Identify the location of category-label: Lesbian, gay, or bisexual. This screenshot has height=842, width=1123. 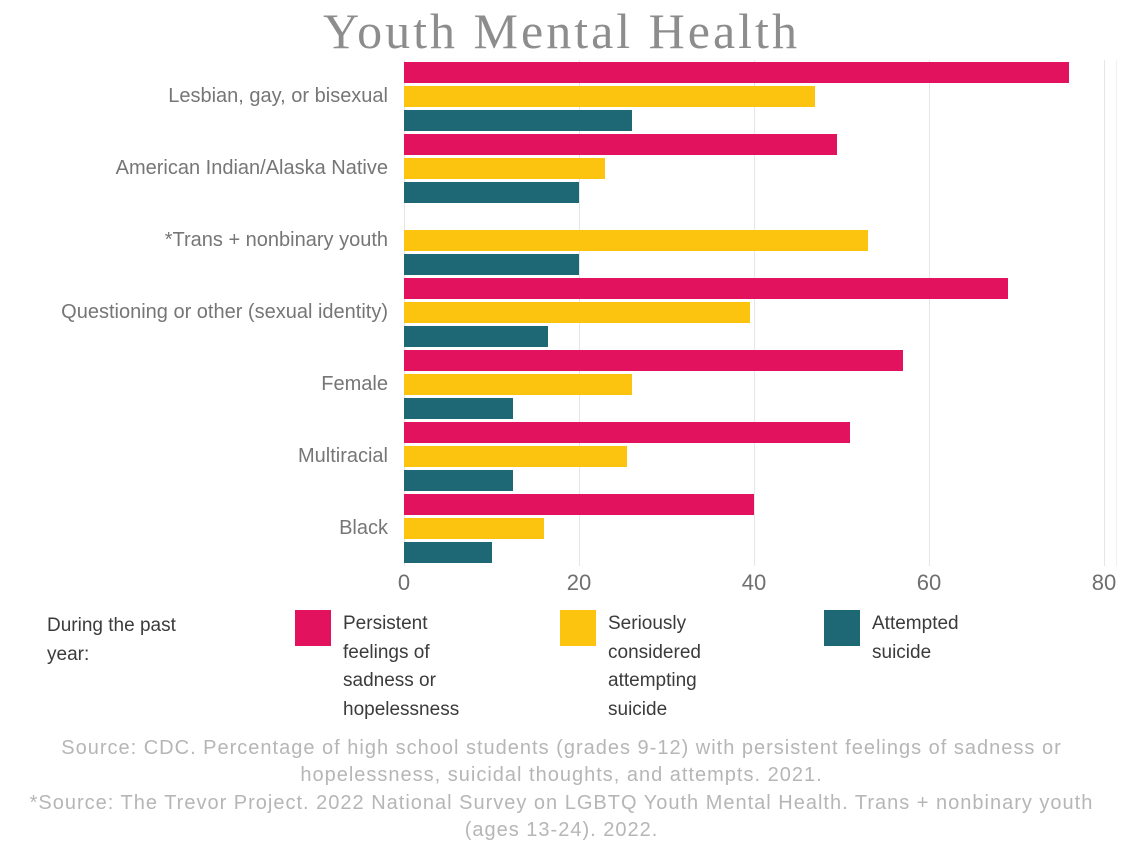
(278, 95).